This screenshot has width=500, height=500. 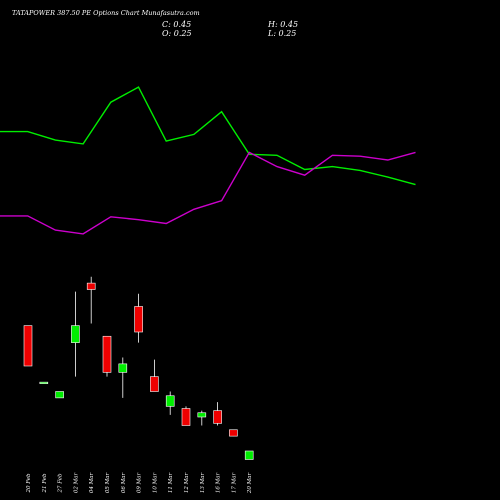 What do you see at coordinates (219, 482) in the screenshot?
I see `x-tick-label: 16 Mar` at bounding box center [219, 482].